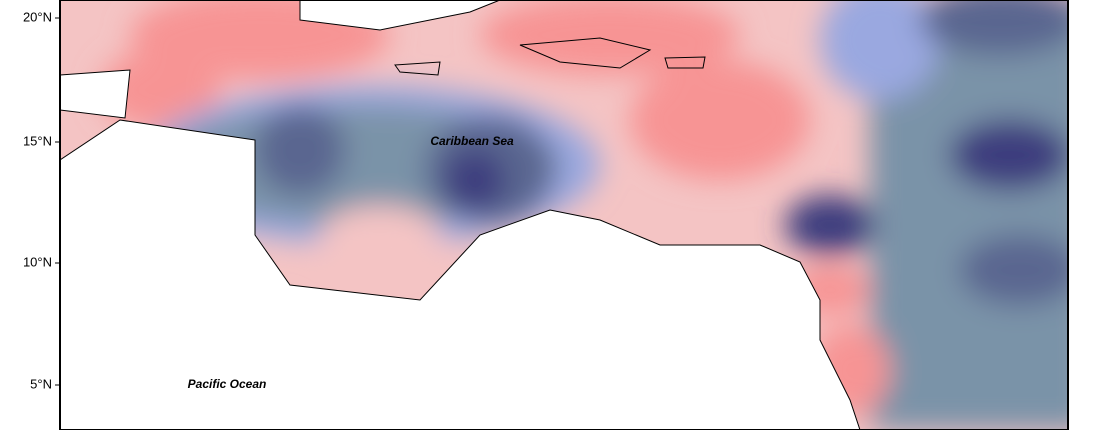  Describe the element at coordinates (417, 68) in the screenshot. I see `jamaica` at that location.